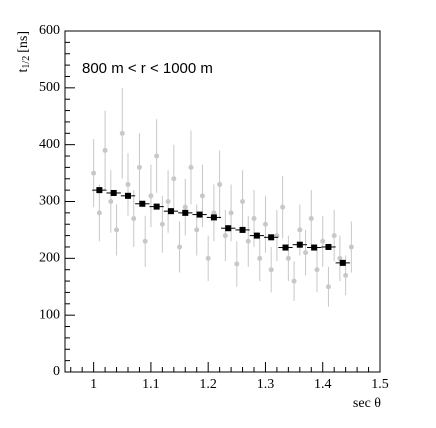 Image resolution: width=436 pixels, height=428 pixels. What do you see at coordinates (23, 70) in the screenshot?
I see `y-label-base: t` at bounding box center [23, 70].